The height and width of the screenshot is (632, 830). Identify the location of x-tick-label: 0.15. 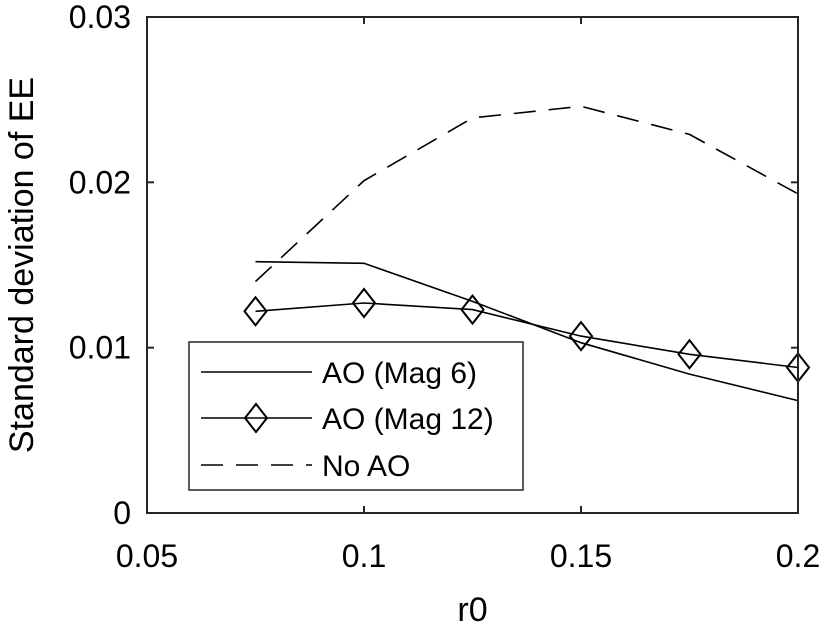
(581, 556).